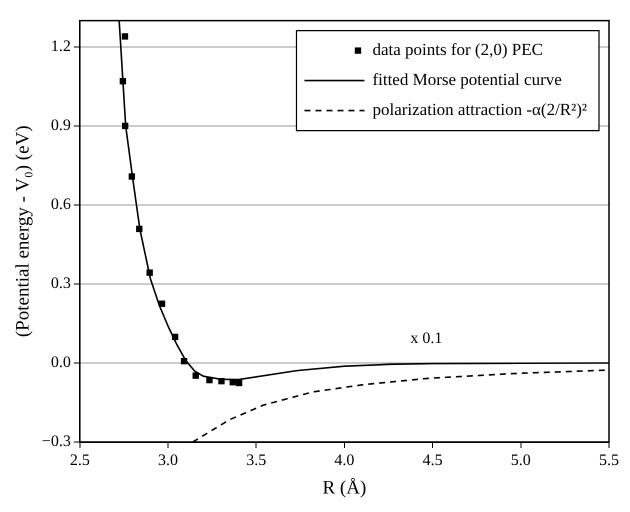 The width and height of the screenshot is (630, 512). Describe the element at coordinates (480, 110) in the screenshot. I see `legend-label: polarization attraction -α(2/R²)²` at that location.